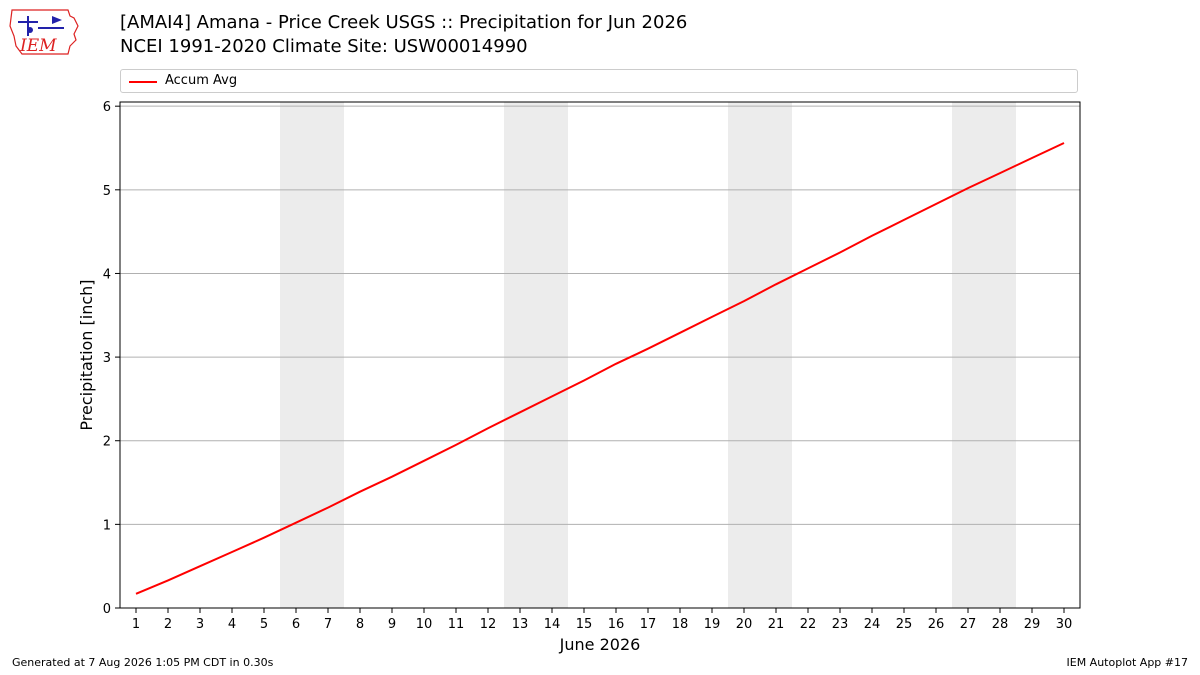 The image size is (1200, 675). Describe the element at coordinates (107, 442) in the screenshot. I see `y-tick-label: 2` at that location.